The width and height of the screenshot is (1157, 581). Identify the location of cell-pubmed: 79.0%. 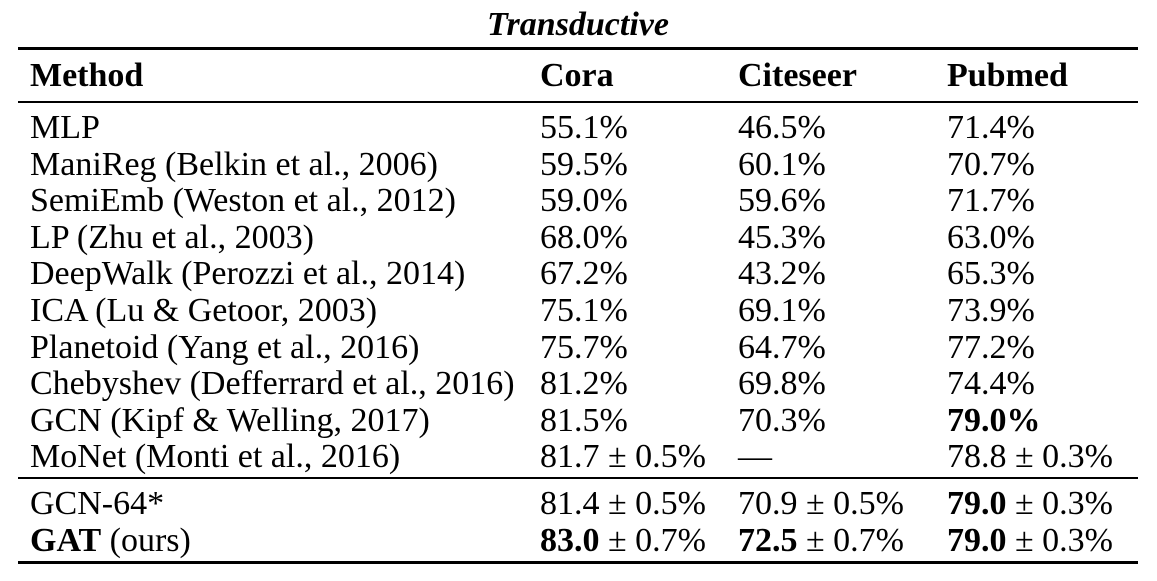
(994, 420).